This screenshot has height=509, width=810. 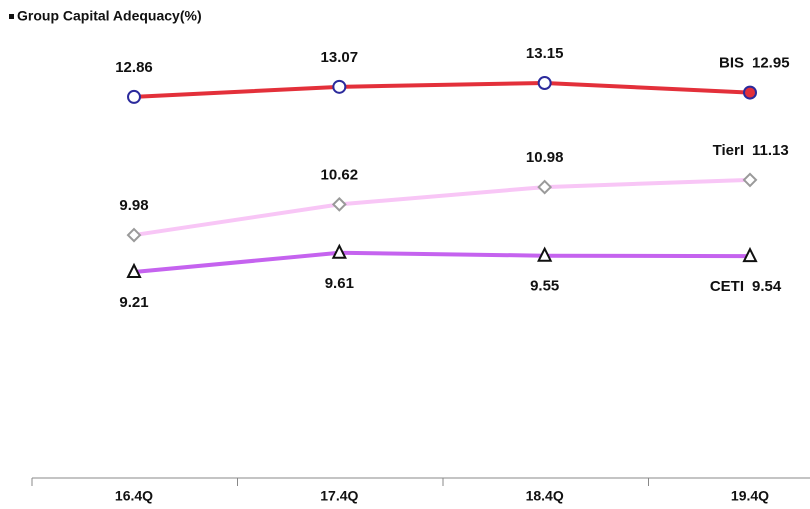 I want to click on data-label: 9.98, so click(x=133, y=205).